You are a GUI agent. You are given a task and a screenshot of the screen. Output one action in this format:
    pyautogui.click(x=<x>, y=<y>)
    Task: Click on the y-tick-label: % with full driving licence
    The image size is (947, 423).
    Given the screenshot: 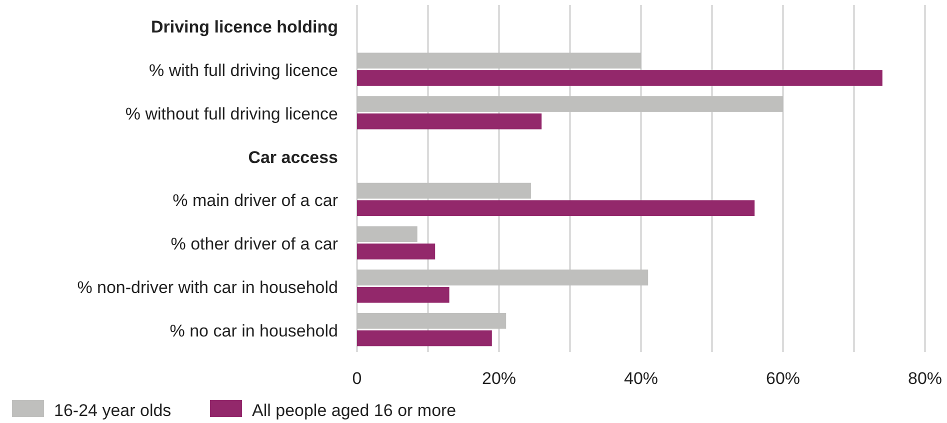 What is the action you would take?
    pyautogui.click(x=243, y=70)
    